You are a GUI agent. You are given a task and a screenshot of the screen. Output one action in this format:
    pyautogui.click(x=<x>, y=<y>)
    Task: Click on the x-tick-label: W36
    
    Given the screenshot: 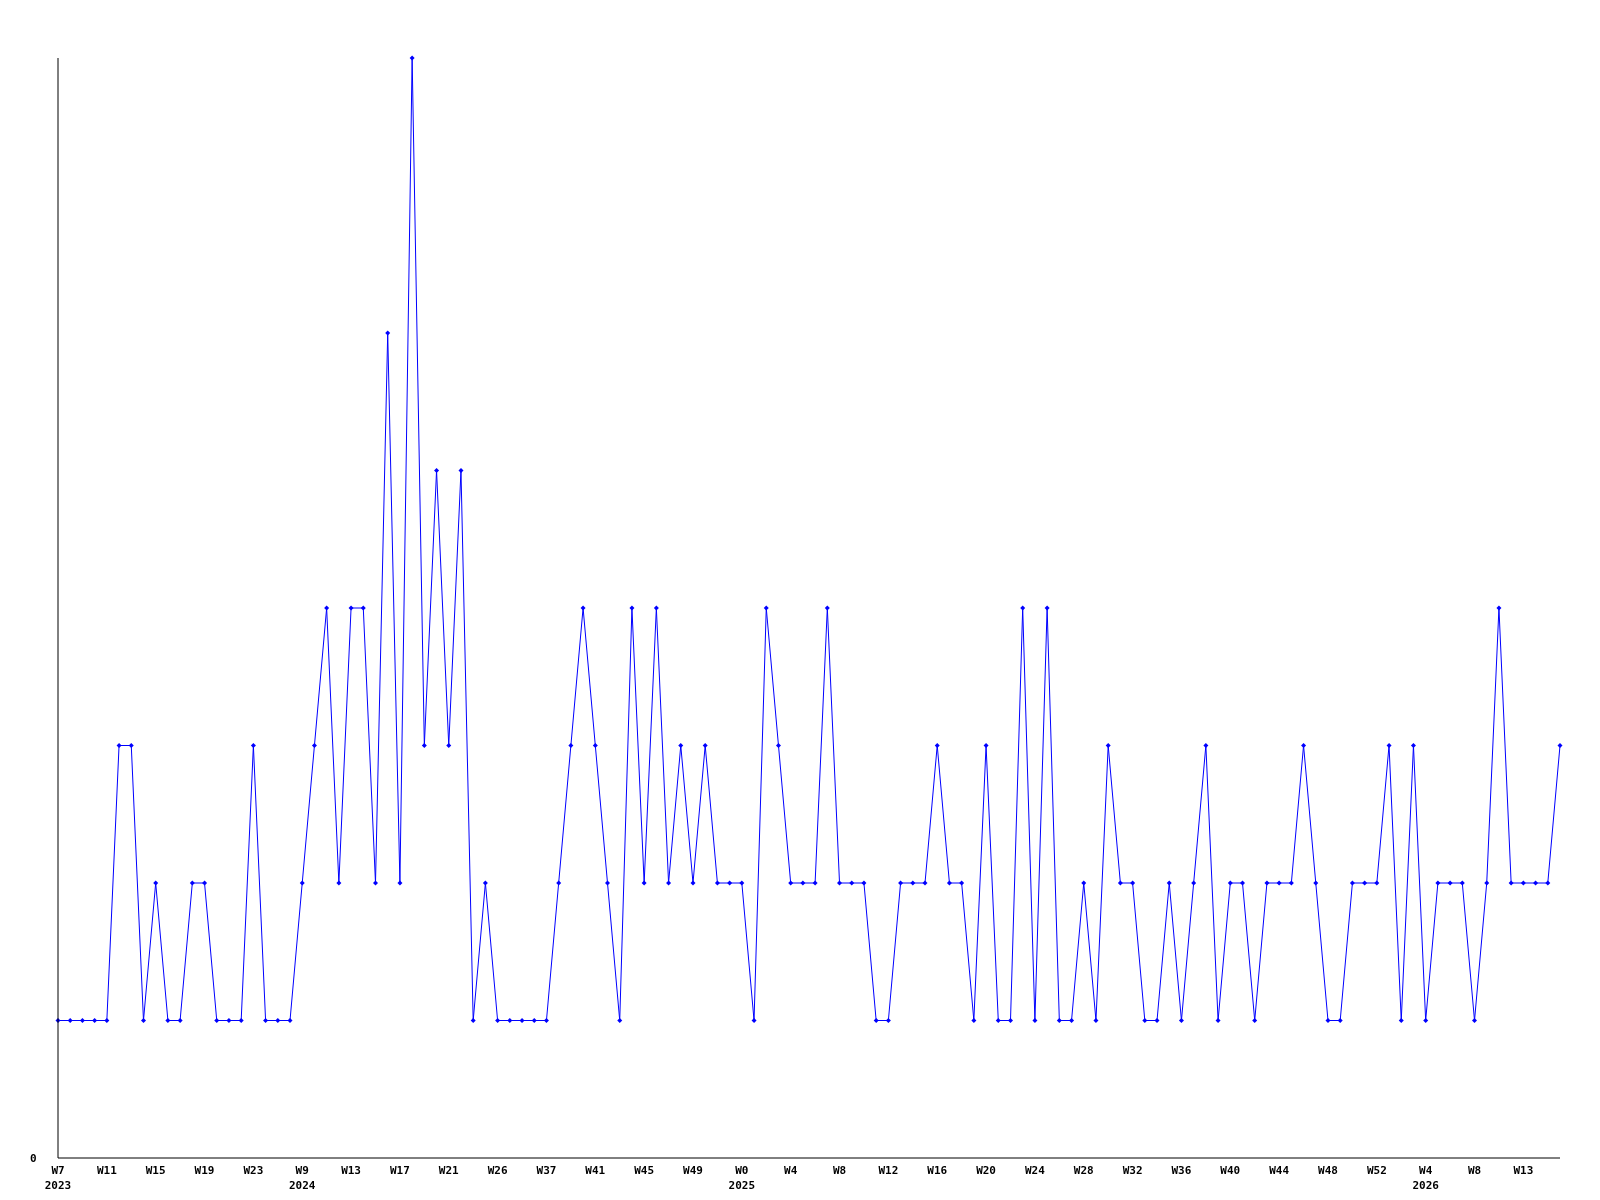 What is the action you would take?
    pyautogui.click(x=1181, y=1170)
    